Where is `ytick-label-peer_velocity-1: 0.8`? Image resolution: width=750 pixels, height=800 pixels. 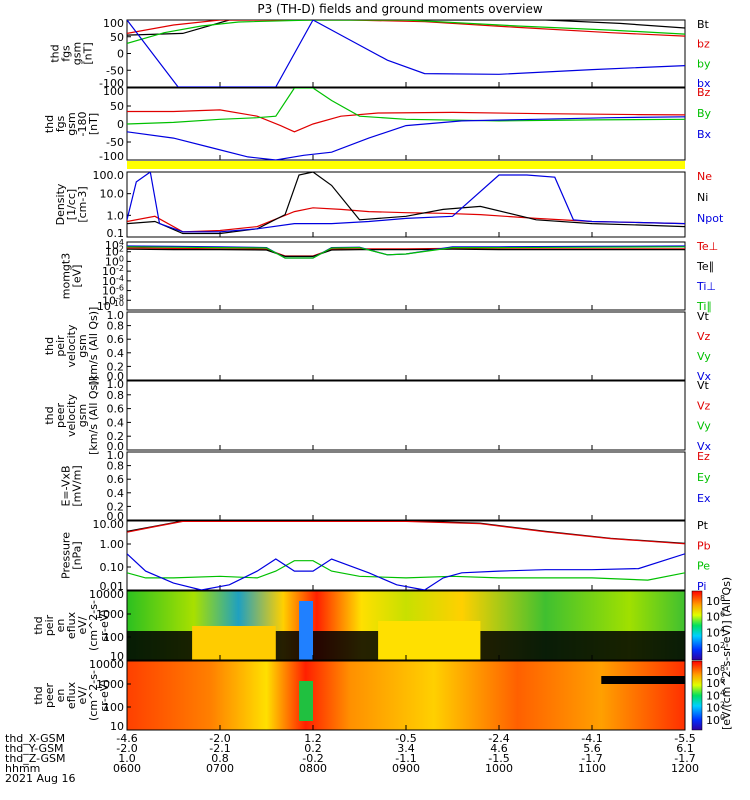 ytick-label-peer_velocity-1: 0.8 is located at coordinates (116, 395).